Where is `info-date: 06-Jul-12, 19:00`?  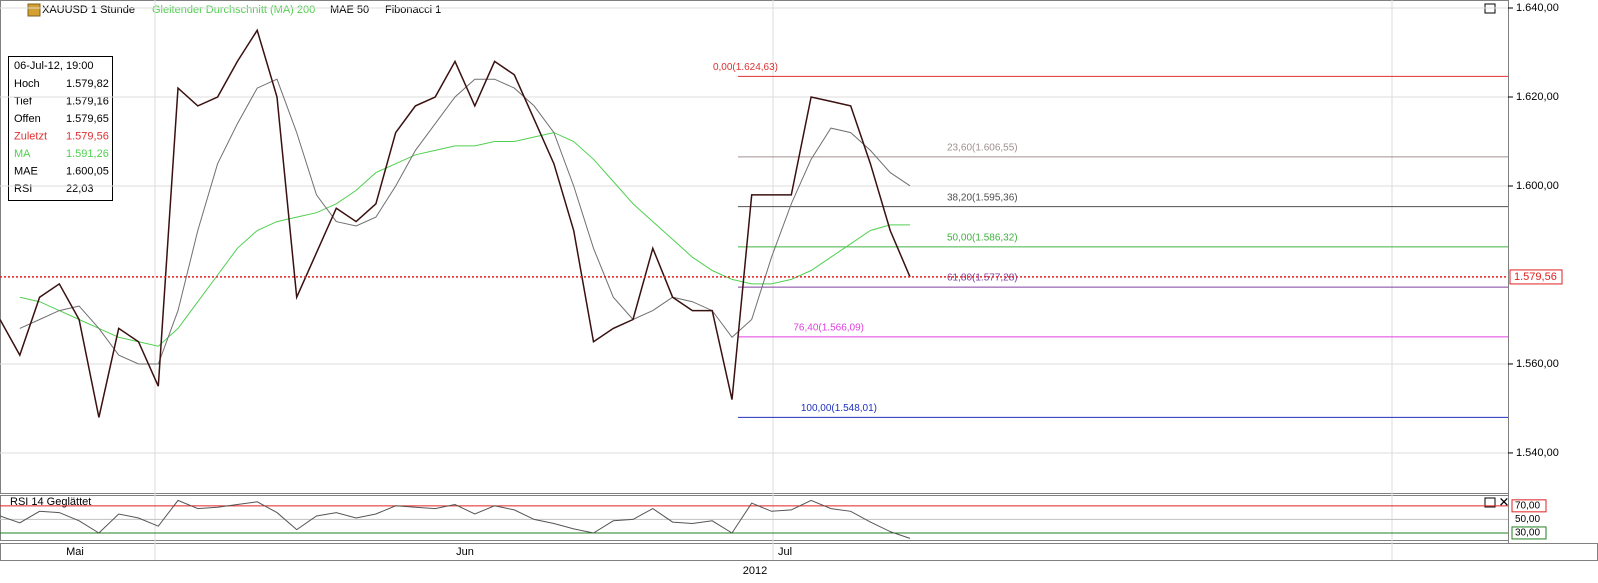
info-date: 06-Jul-12, 19:00 is located at coordinates (54, 66).